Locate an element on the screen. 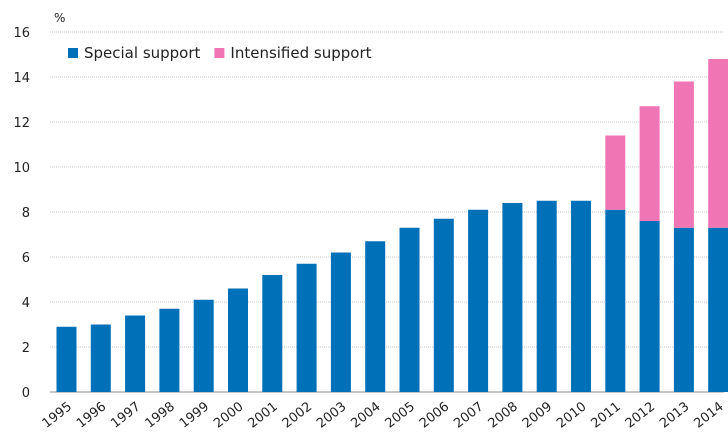 This screenshot has height=444, width=728. legend-label: Intensified support is located at coordinates (300, 53).